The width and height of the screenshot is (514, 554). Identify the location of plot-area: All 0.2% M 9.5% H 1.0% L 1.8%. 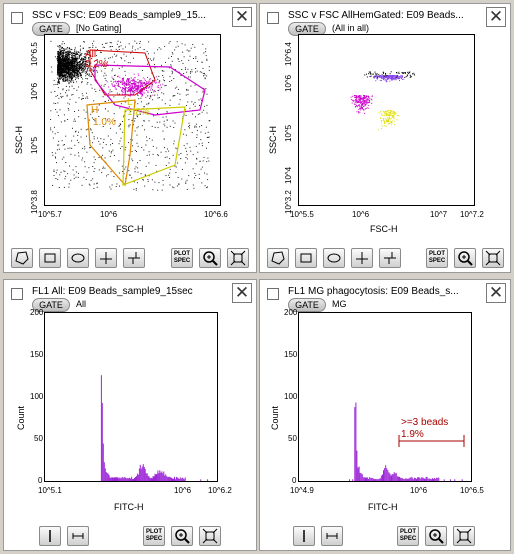
(132, 120).